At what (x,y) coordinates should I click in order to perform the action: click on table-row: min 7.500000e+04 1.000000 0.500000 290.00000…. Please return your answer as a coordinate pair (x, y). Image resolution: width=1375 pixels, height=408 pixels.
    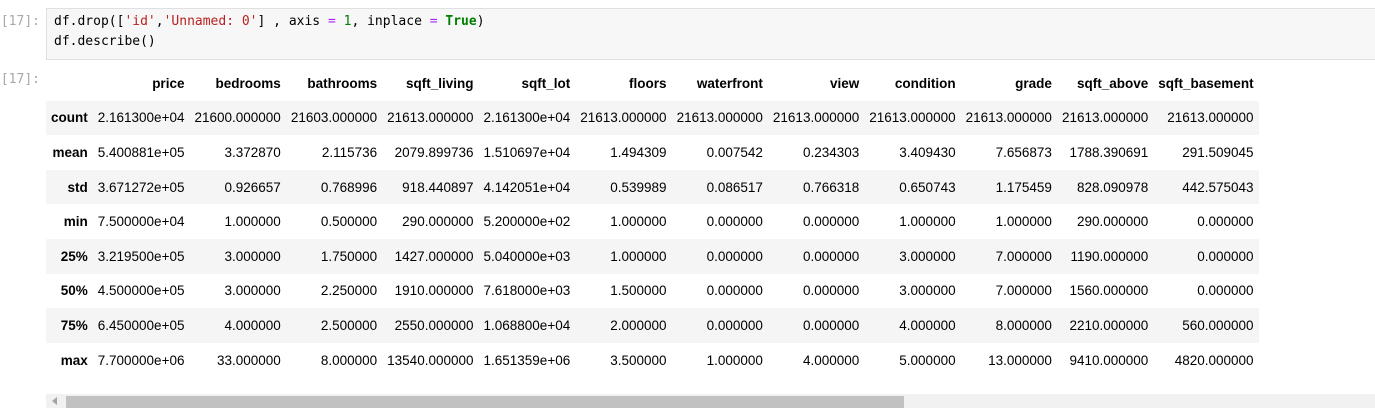
    Looking at the image, I should click on (652, 221).